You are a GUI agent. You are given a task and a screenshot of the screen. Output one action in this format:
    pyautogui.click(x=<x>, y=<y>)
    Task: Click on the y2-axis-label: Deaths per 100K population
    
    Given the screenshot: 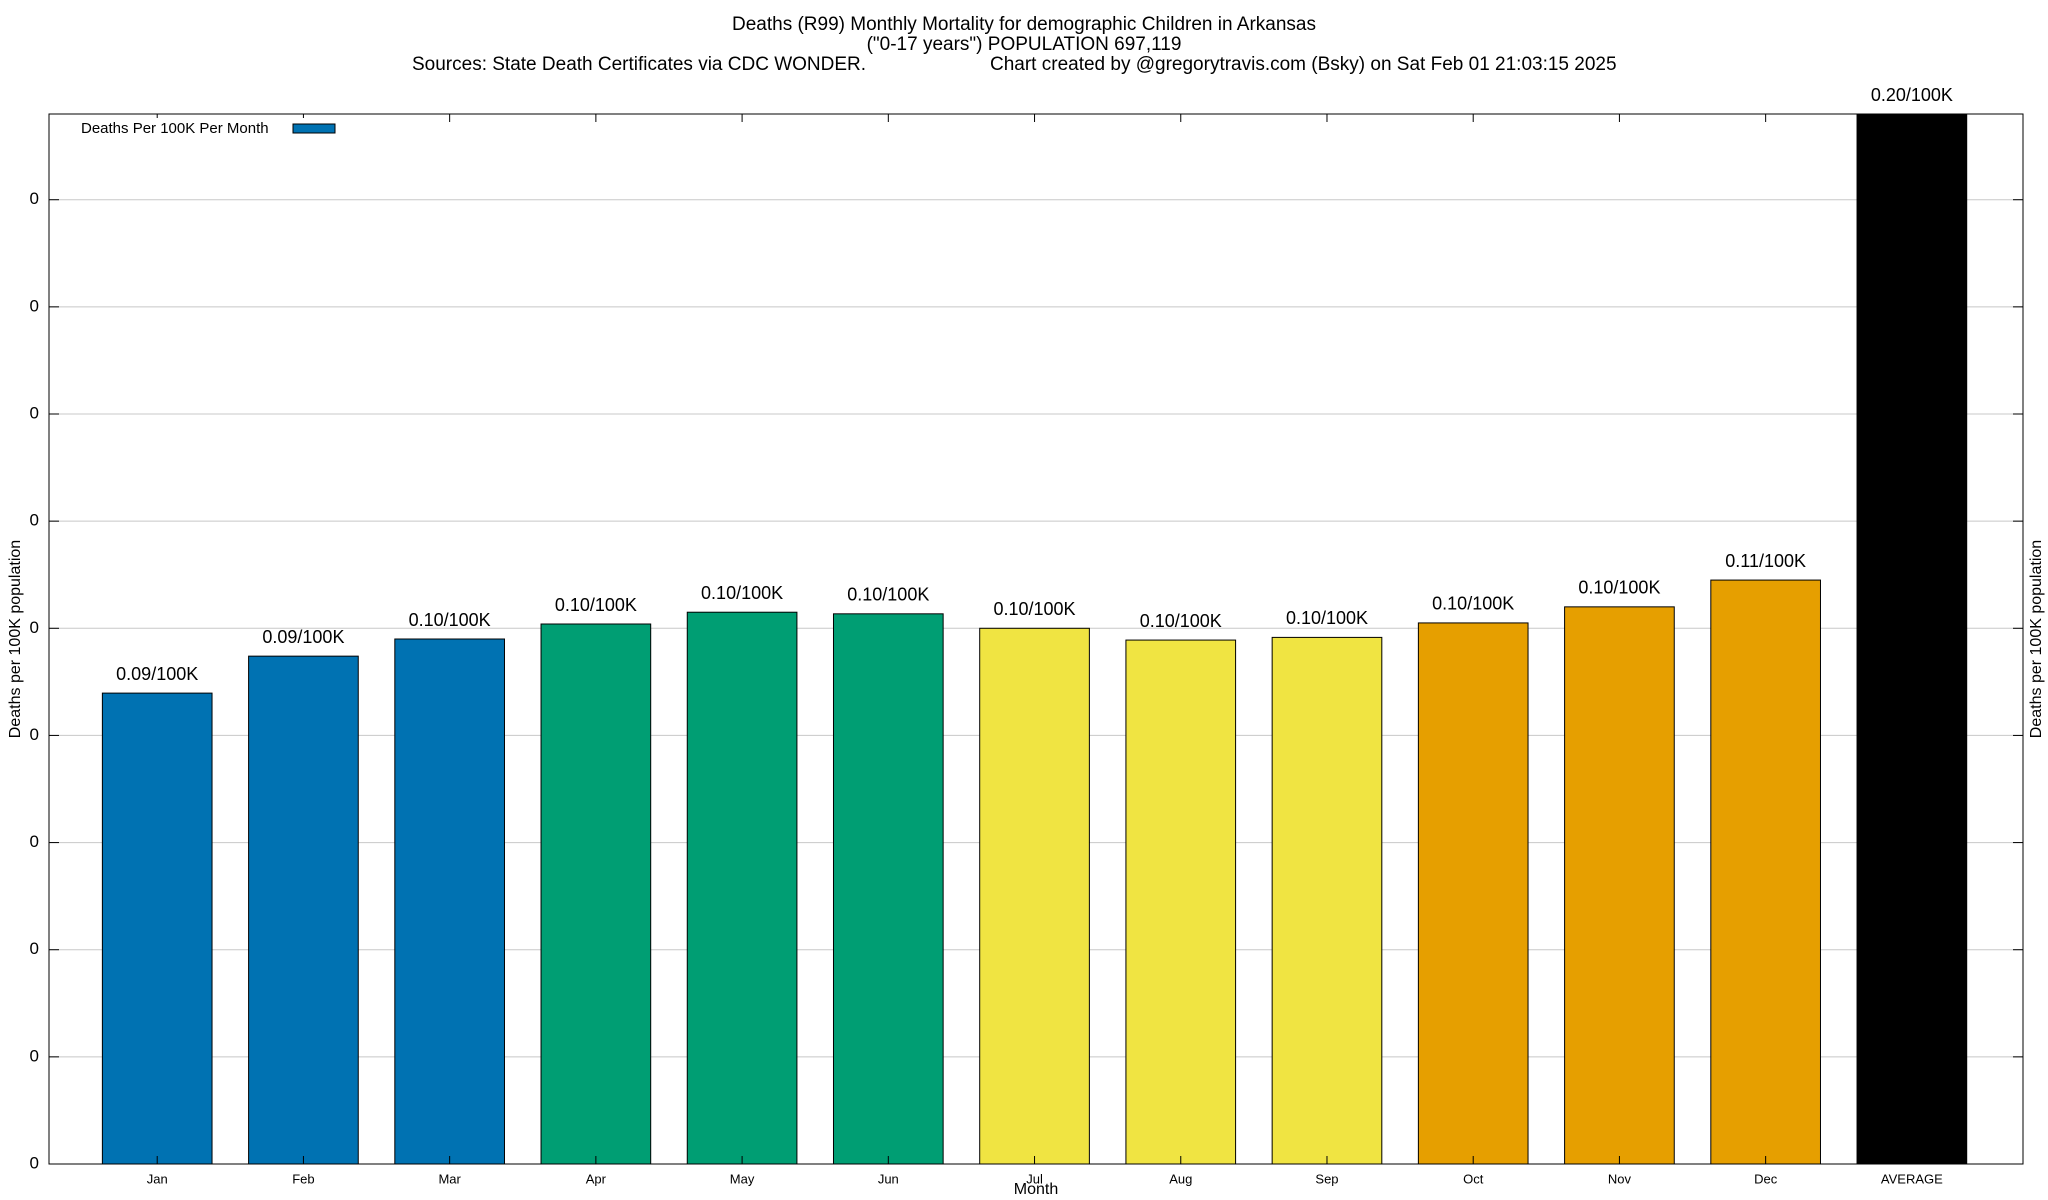 What is the action you would take?
    pyautogui.click(x=2036, y=639)
    